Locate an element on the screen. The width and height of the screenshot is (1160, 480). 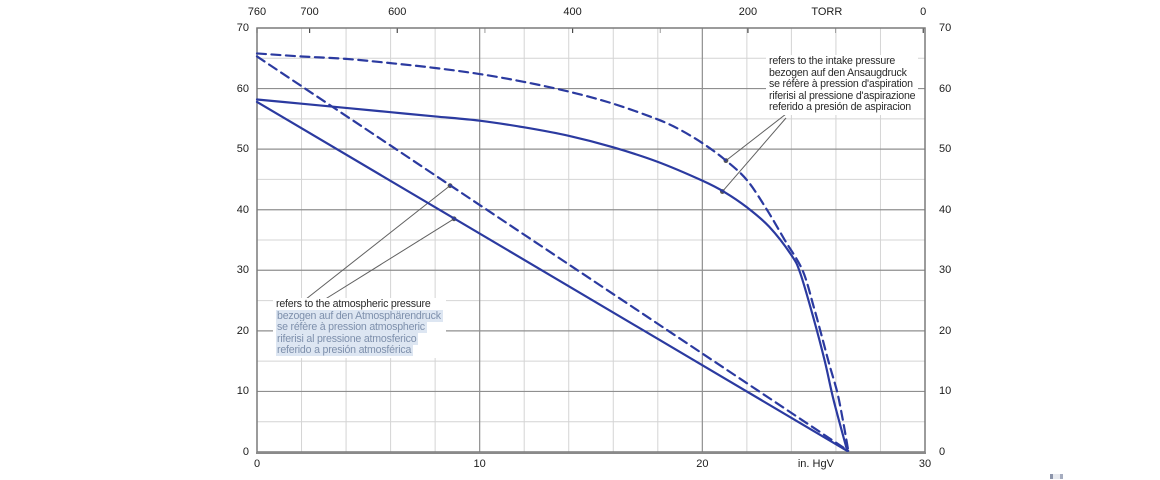
left-axis-label: 50 is located at coordinates (242, 149).